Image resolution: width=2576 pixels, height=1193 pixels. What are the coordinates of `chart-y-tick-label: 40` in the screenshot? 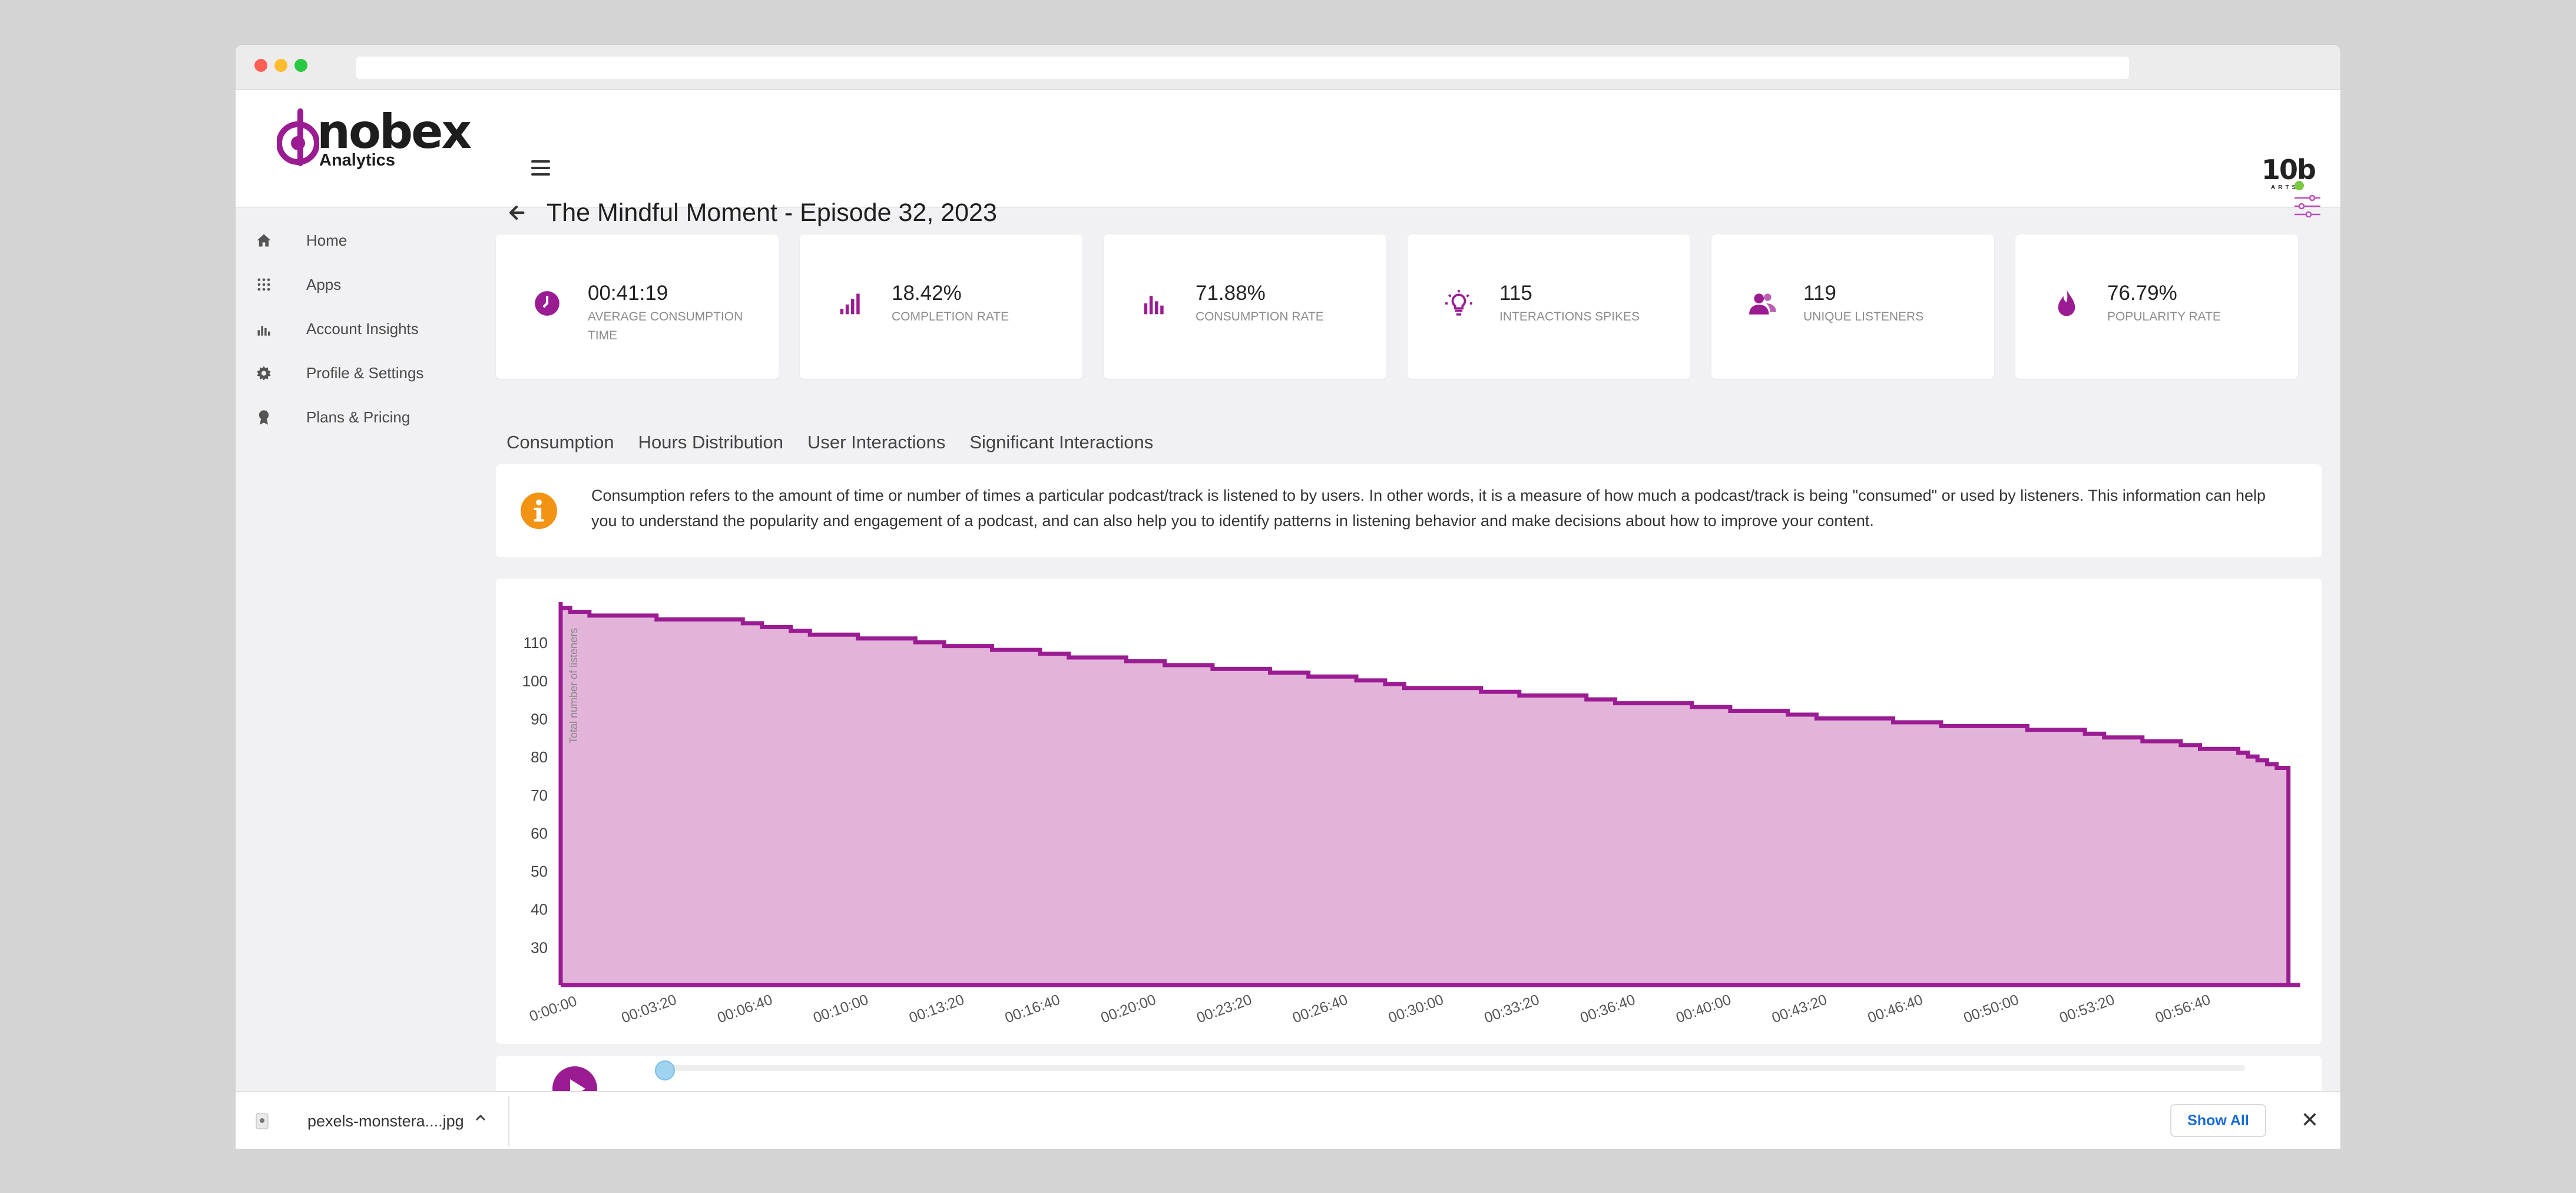 It's located at (539, 909).